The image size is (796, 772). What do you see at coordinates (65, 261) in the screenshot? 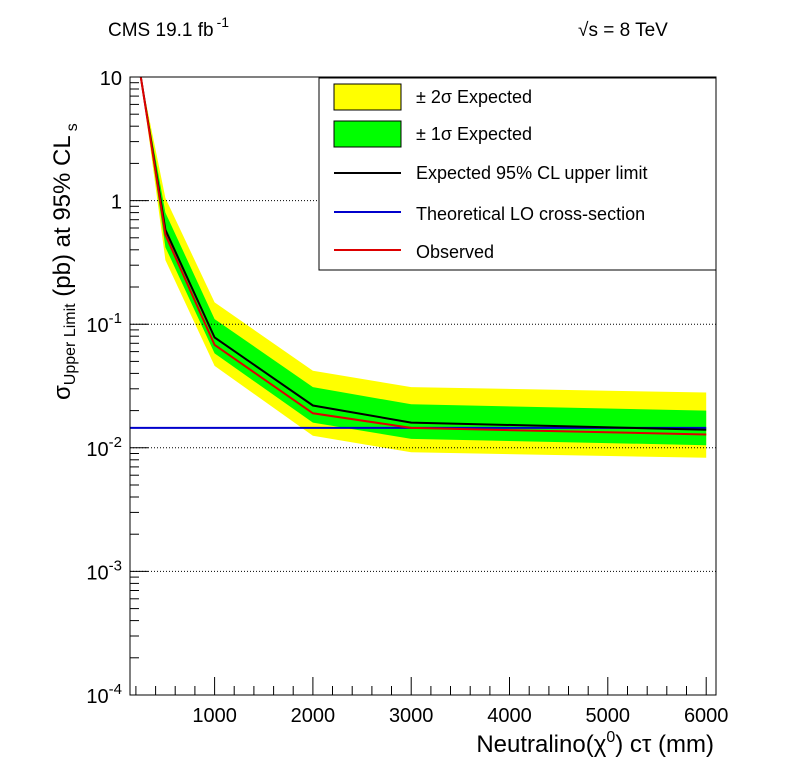
I see `y-axis-title: σUpper Limit (pb) at 95% CLs` at bounding box center [65, 261].